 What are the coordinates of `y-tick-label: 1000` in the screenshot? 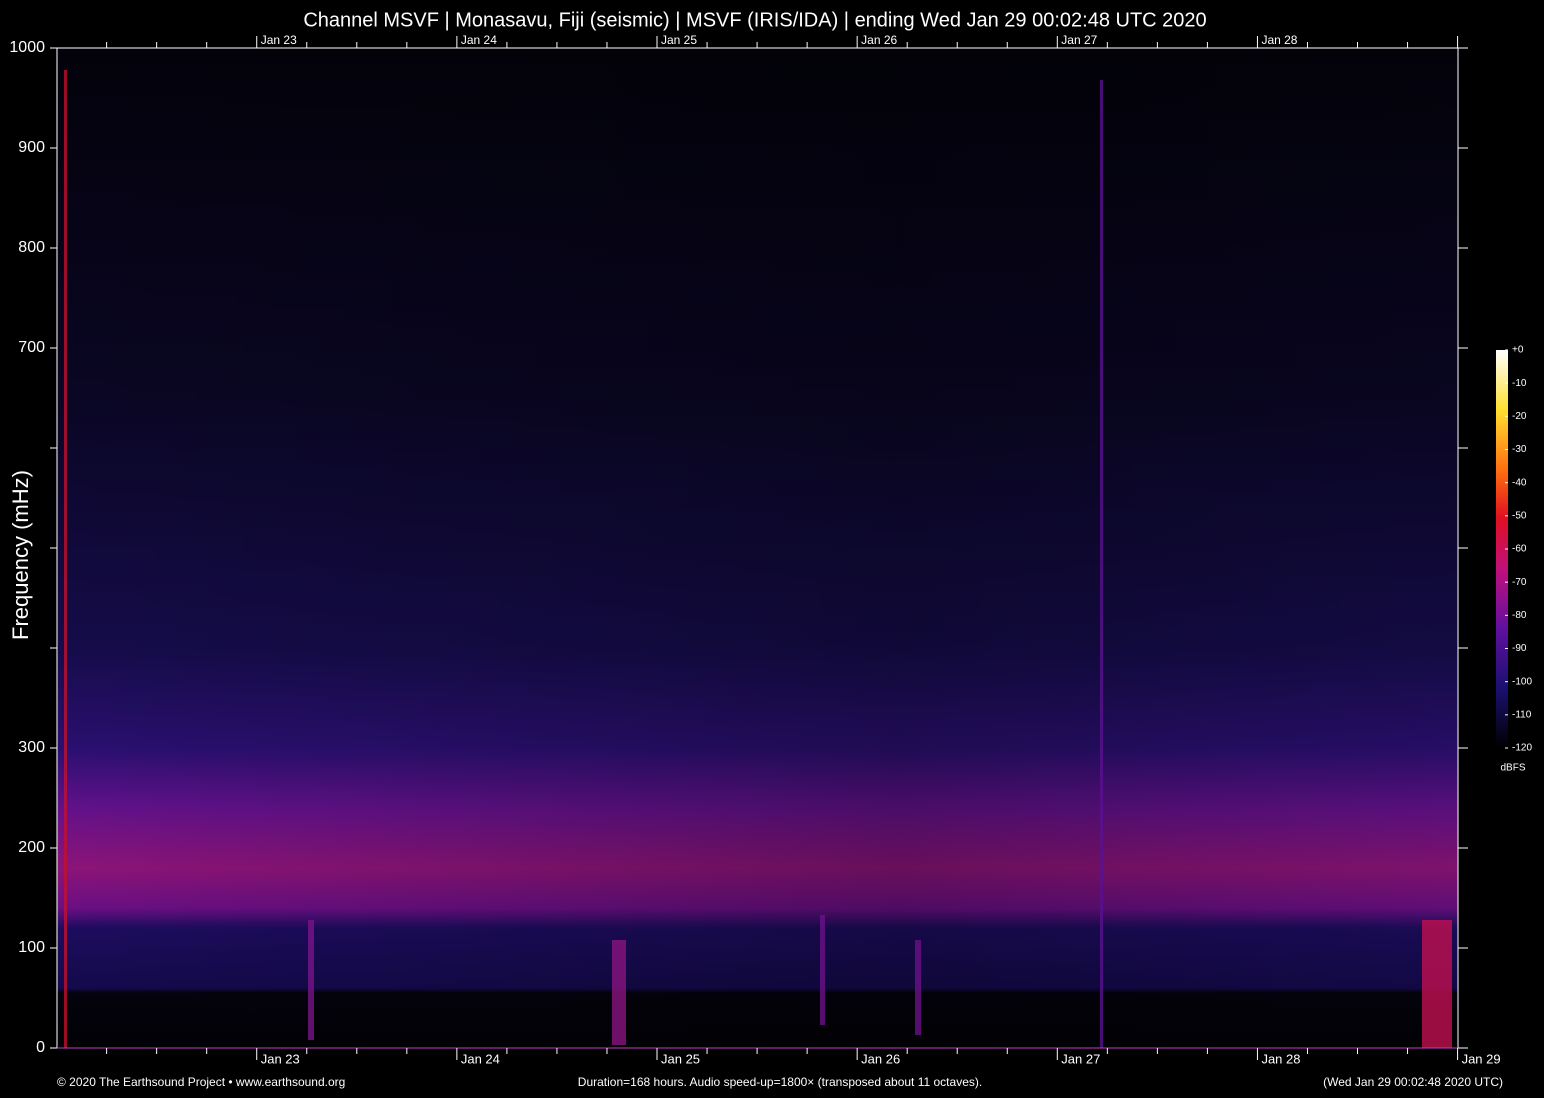 It's located at (27, 47).